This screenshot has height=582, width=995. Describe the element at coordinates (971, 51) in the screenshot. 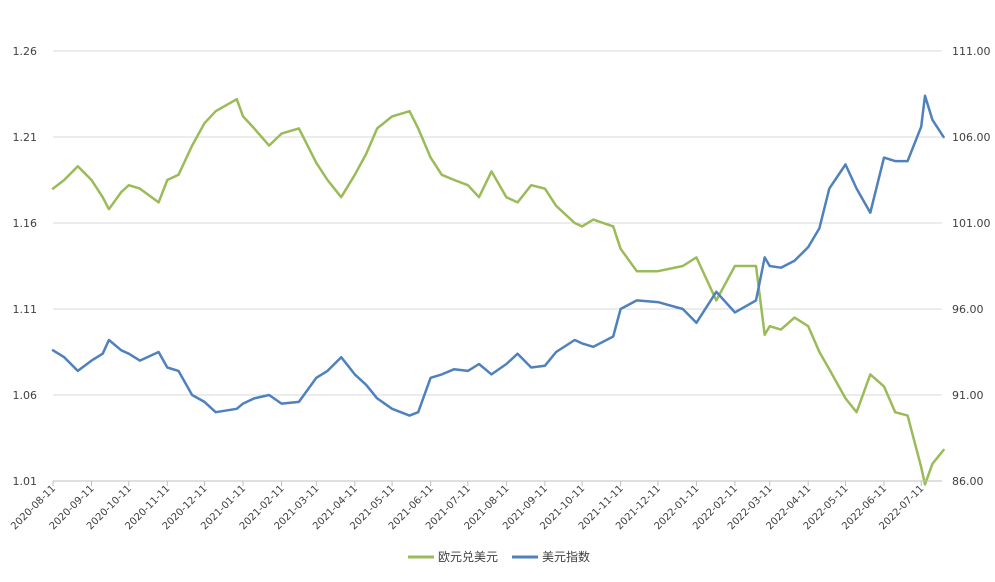

I see `y-right-tick-label: 111.00` at that location.